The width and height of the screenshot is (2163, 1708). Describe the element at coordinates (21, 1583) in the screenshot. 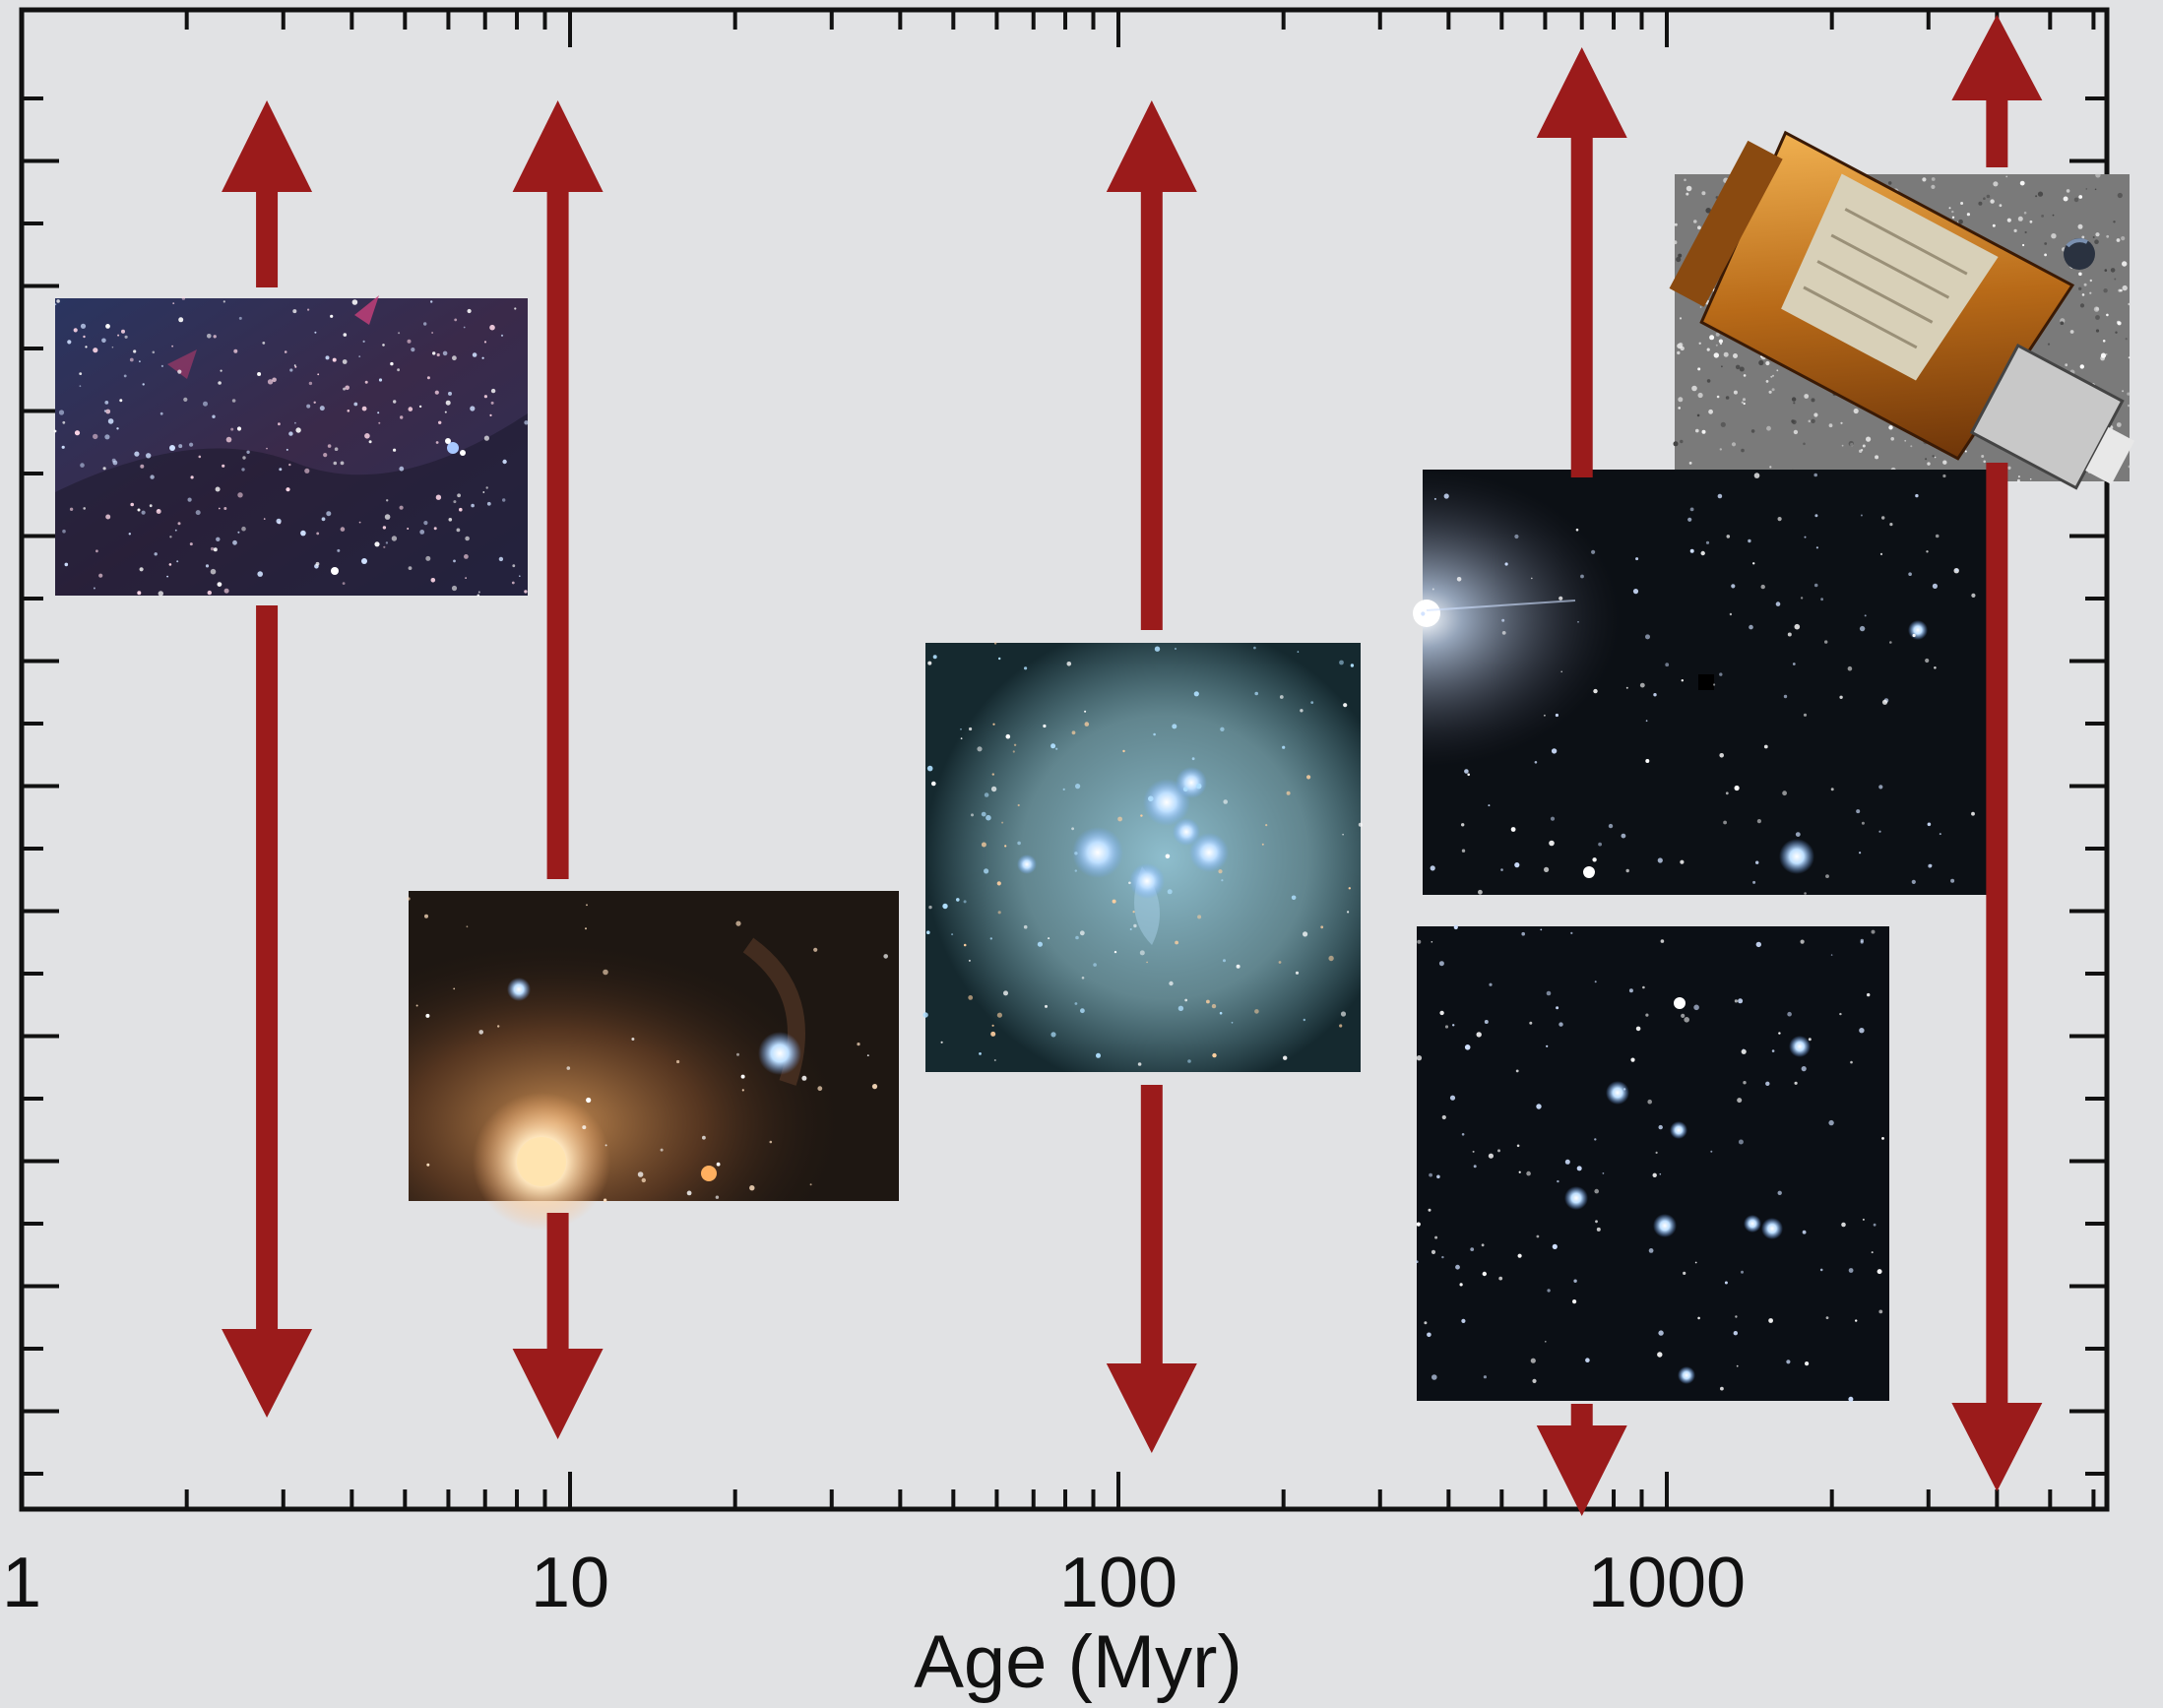

I see `x-tick-label: 1` at that location.